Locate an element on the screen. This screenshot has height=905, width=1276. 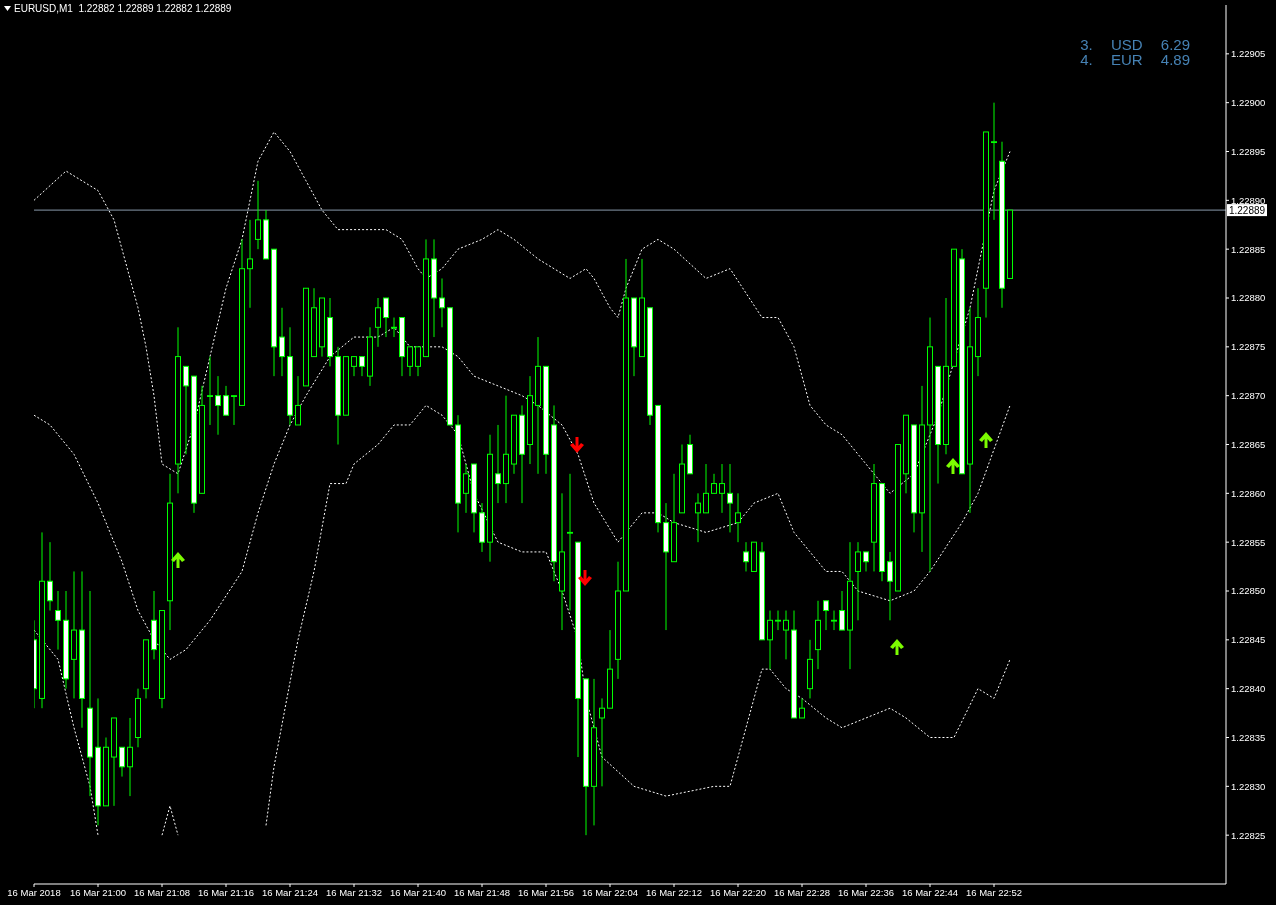
y-tick-label: 1.22855 is located at coordinates (1248, 542).